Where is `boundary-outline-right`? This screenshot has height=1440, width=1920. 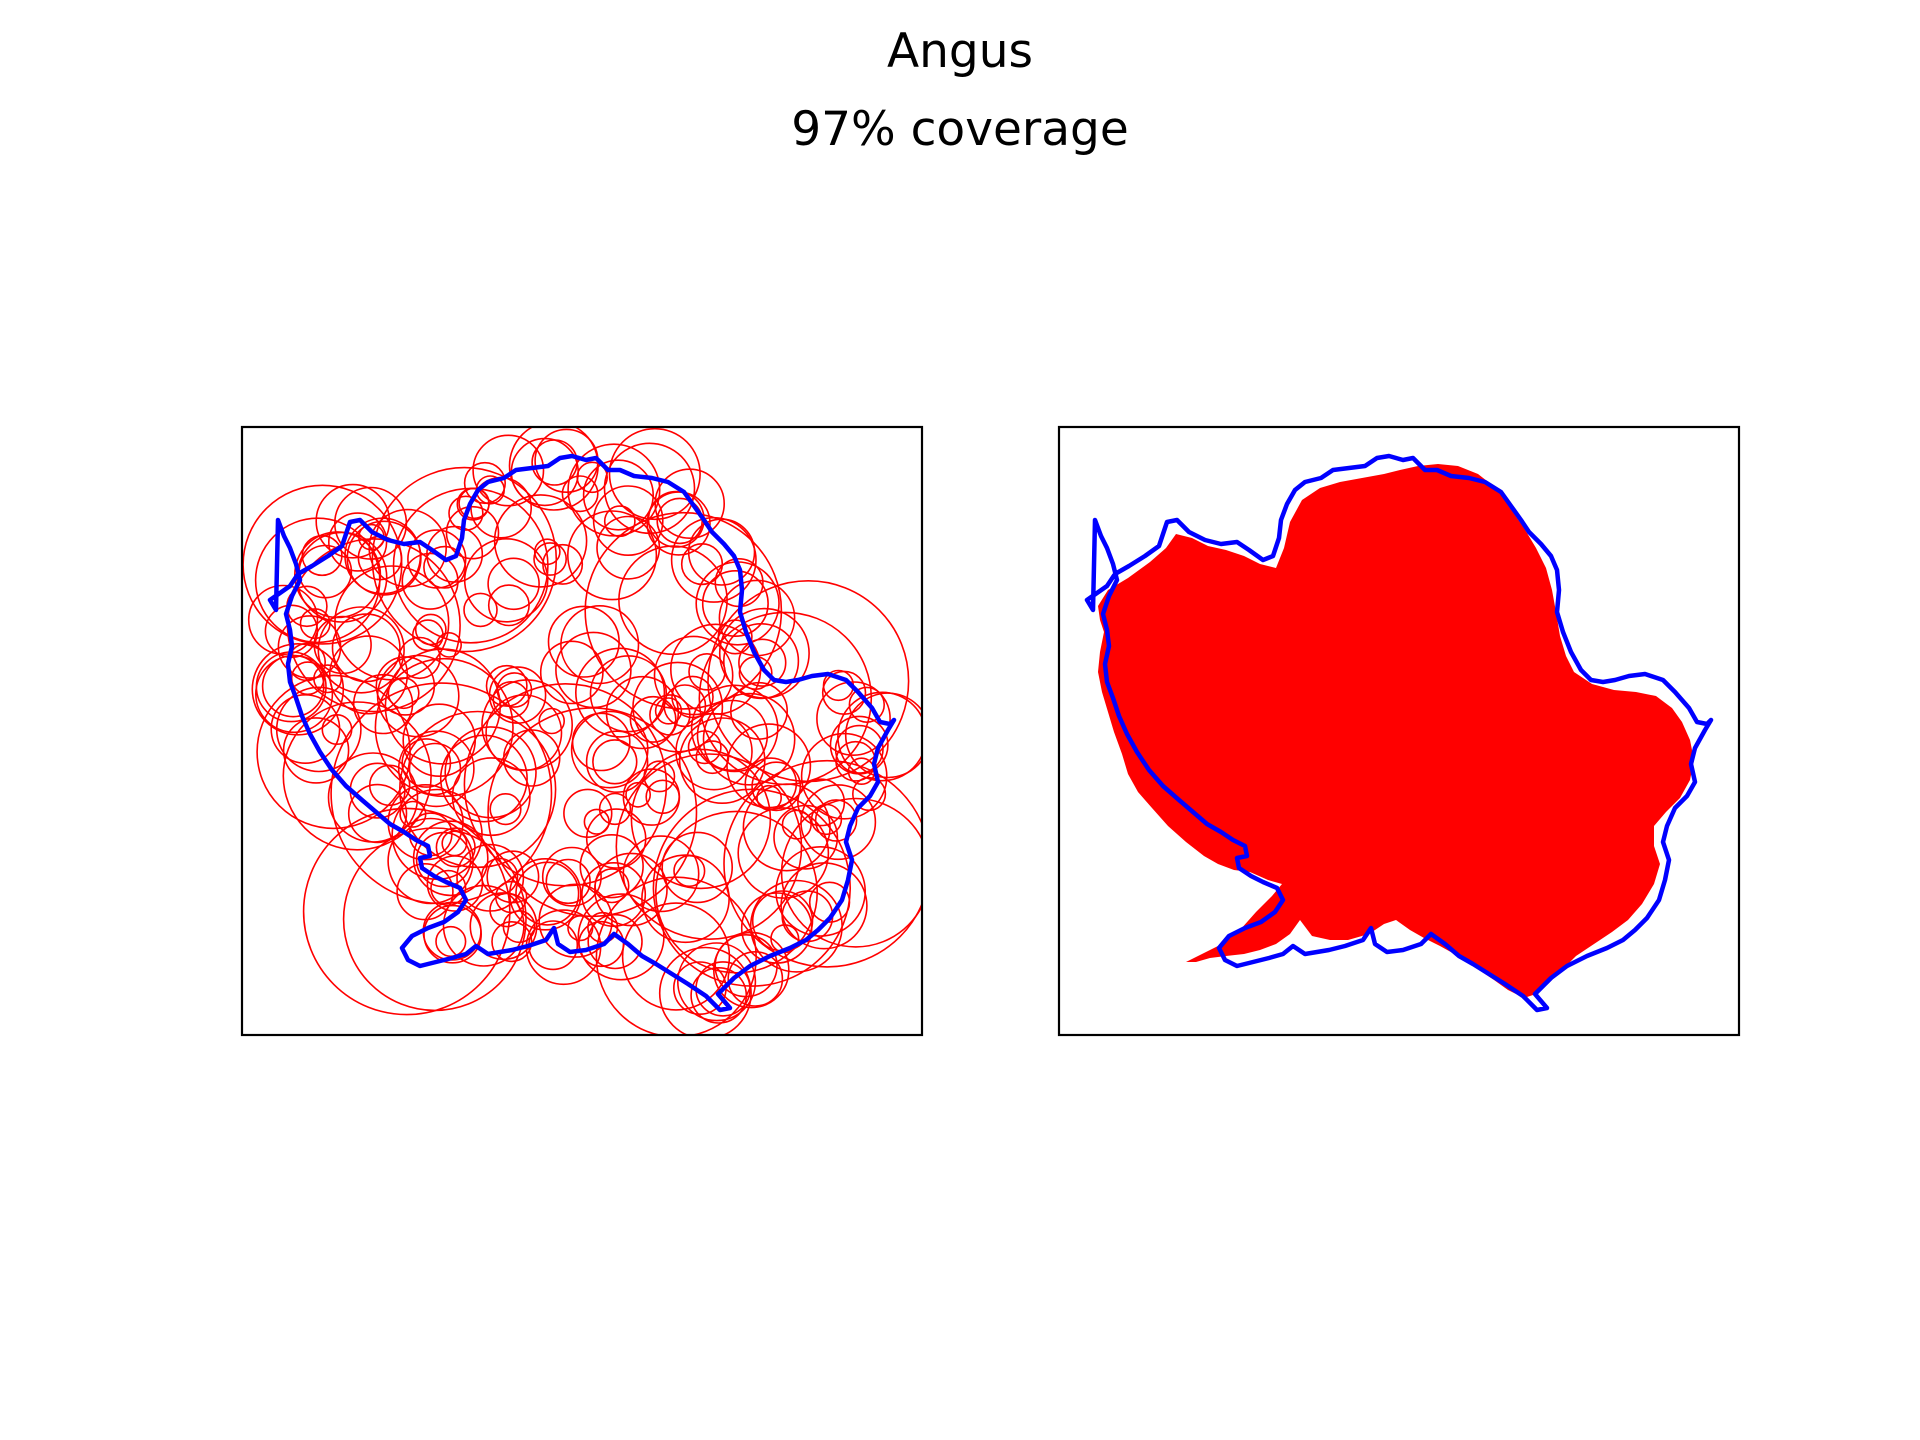
boundary-outline-right is located at coordinates (1399, 733).